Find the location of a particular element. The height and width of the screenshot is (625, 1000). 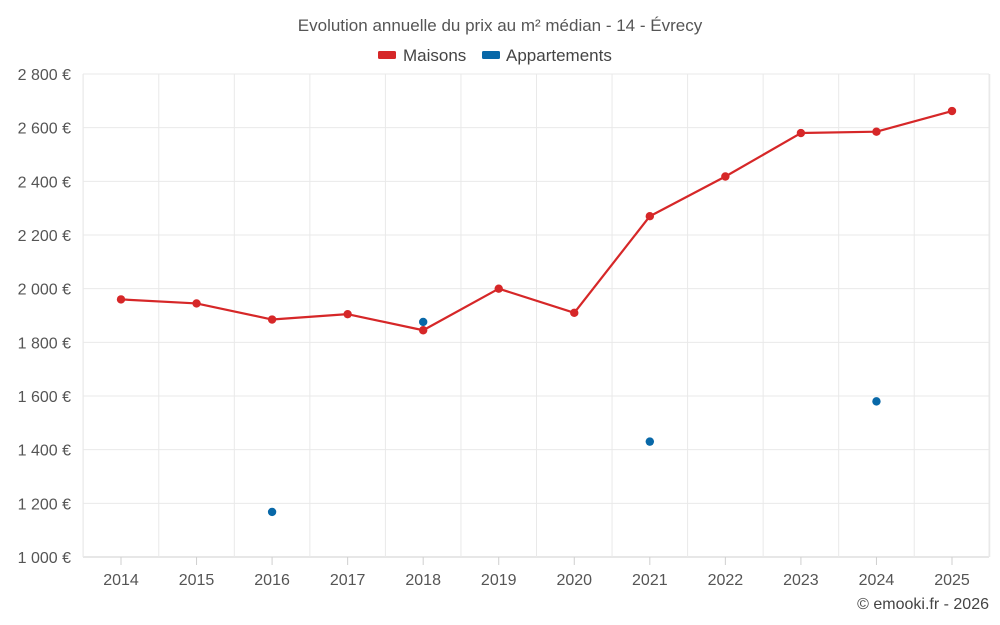

legend-label: Maisons is located at coordinates (434, 55).